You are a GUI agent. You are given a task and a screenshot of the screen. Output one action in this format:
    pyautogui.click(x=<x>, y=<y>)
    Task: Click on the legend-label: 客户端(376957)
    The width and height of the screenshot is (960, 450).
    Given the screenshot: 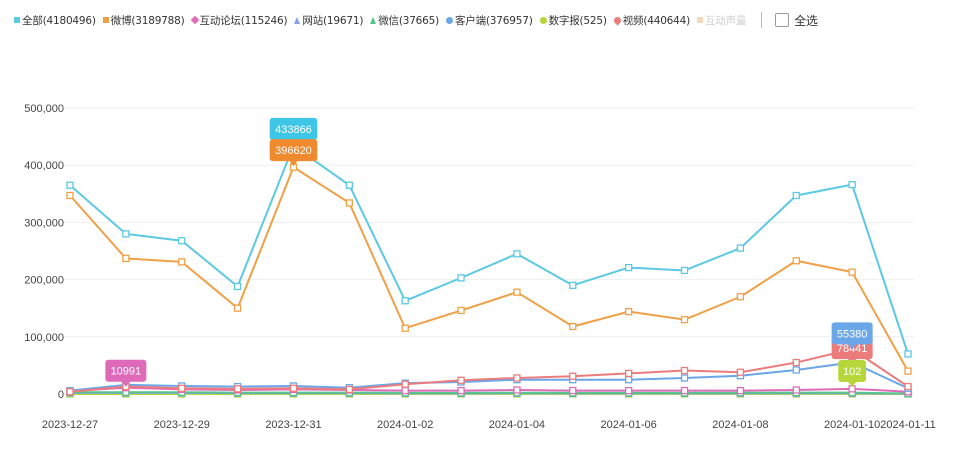 What is the action you would take?
    pyautogui.click(x=494, y=20)
    